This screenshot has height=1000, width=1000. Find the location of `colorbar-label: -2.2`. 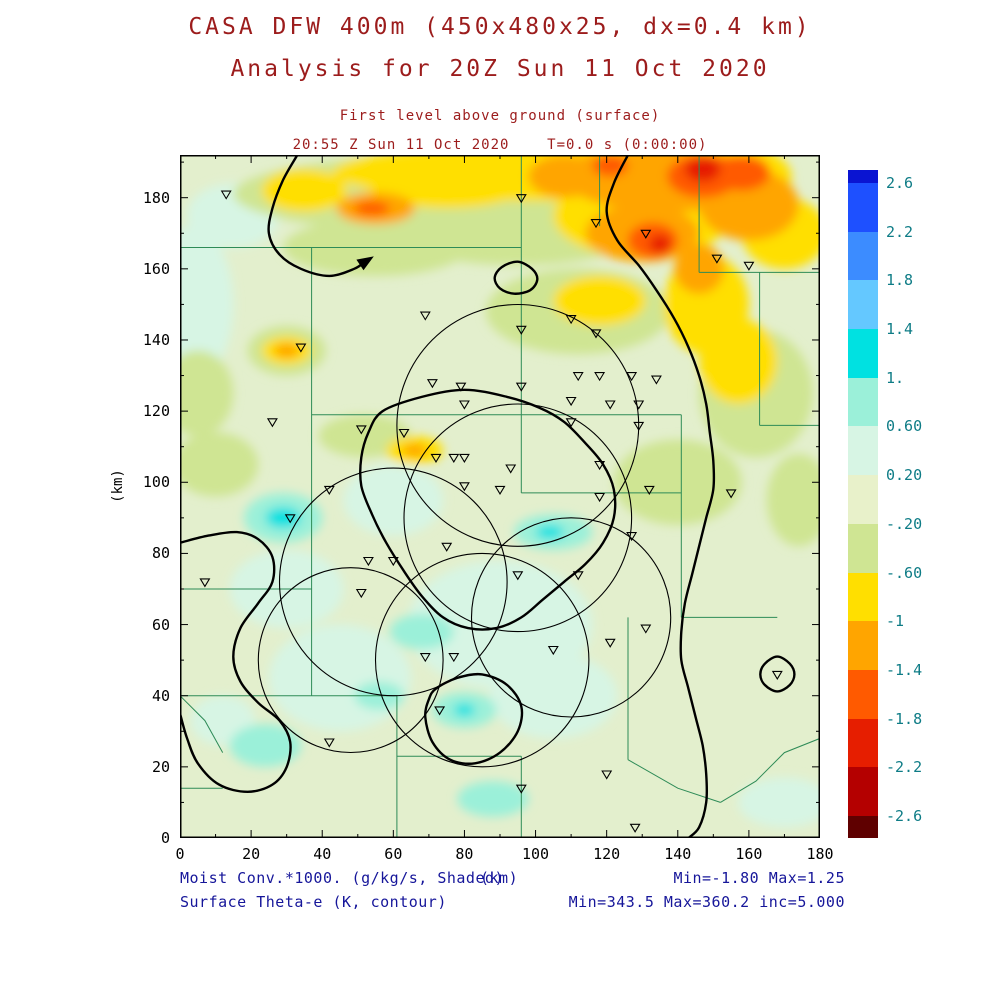

colorbar-label: -2.2 is located at coordinates (904, 767).